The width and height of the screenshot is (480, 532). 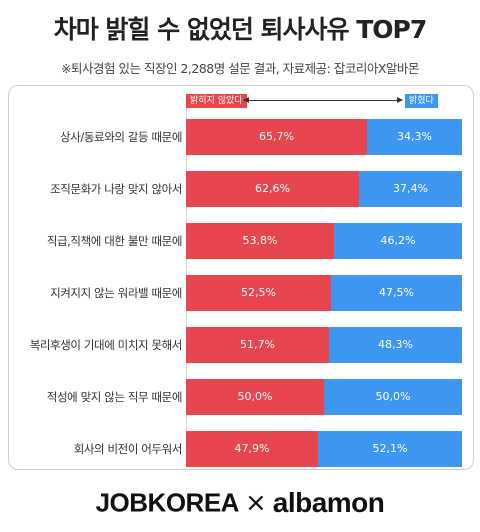 What do you see at coordinates (272, 189) in the screenshot?
I see `bar-hidden: 62,6%` at bounding box center [272, 189].